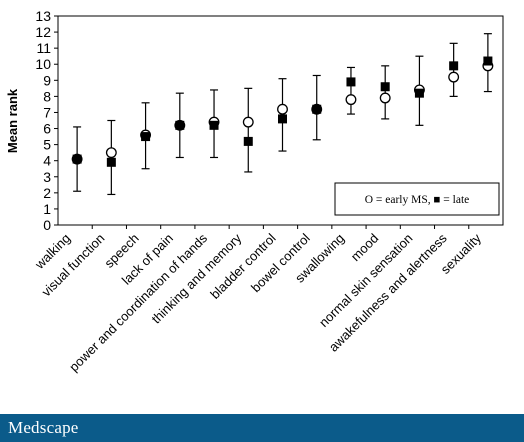 This screenshot has width=524, height=442. Describe the element at coordinates (43, 16) in the screenshot. I see `y-tick-label: 13` at that location.